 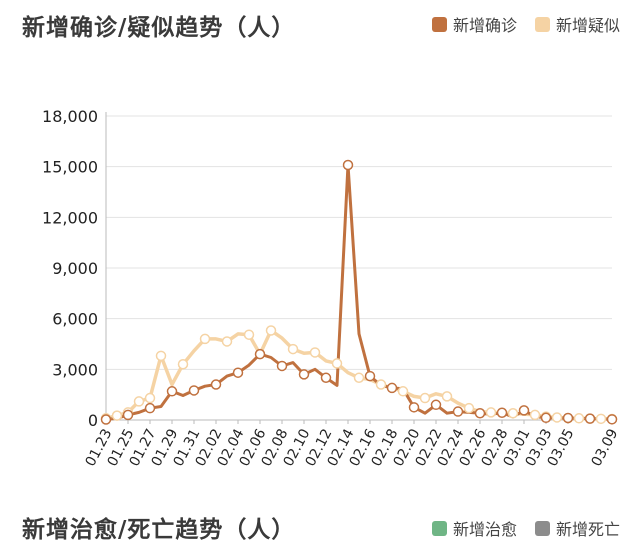 I want to click on legend-swatch-confirmed, so click(x=439, y=24).